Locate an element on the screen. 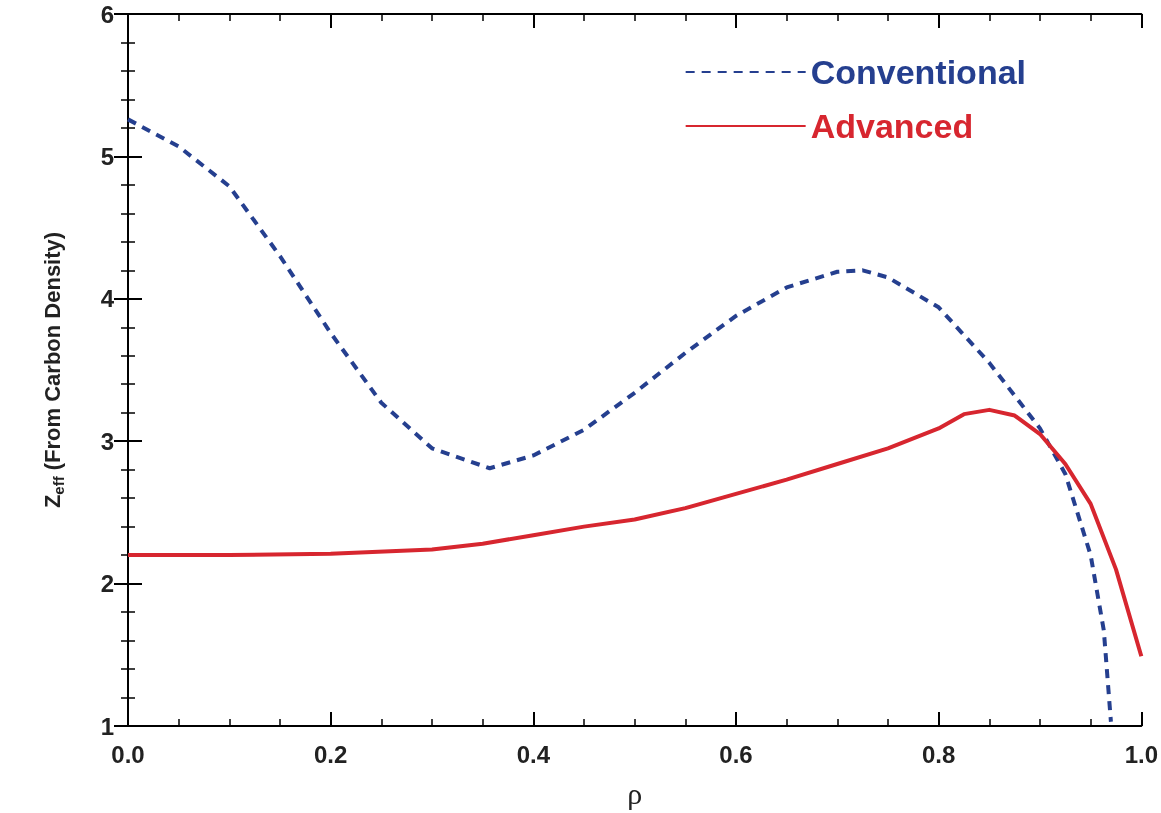 Image resolution: width=1161 pixels, height=813 pixels. y-axis-title: Zeff (From Carbon Density) is located at coordinates (53, 370).